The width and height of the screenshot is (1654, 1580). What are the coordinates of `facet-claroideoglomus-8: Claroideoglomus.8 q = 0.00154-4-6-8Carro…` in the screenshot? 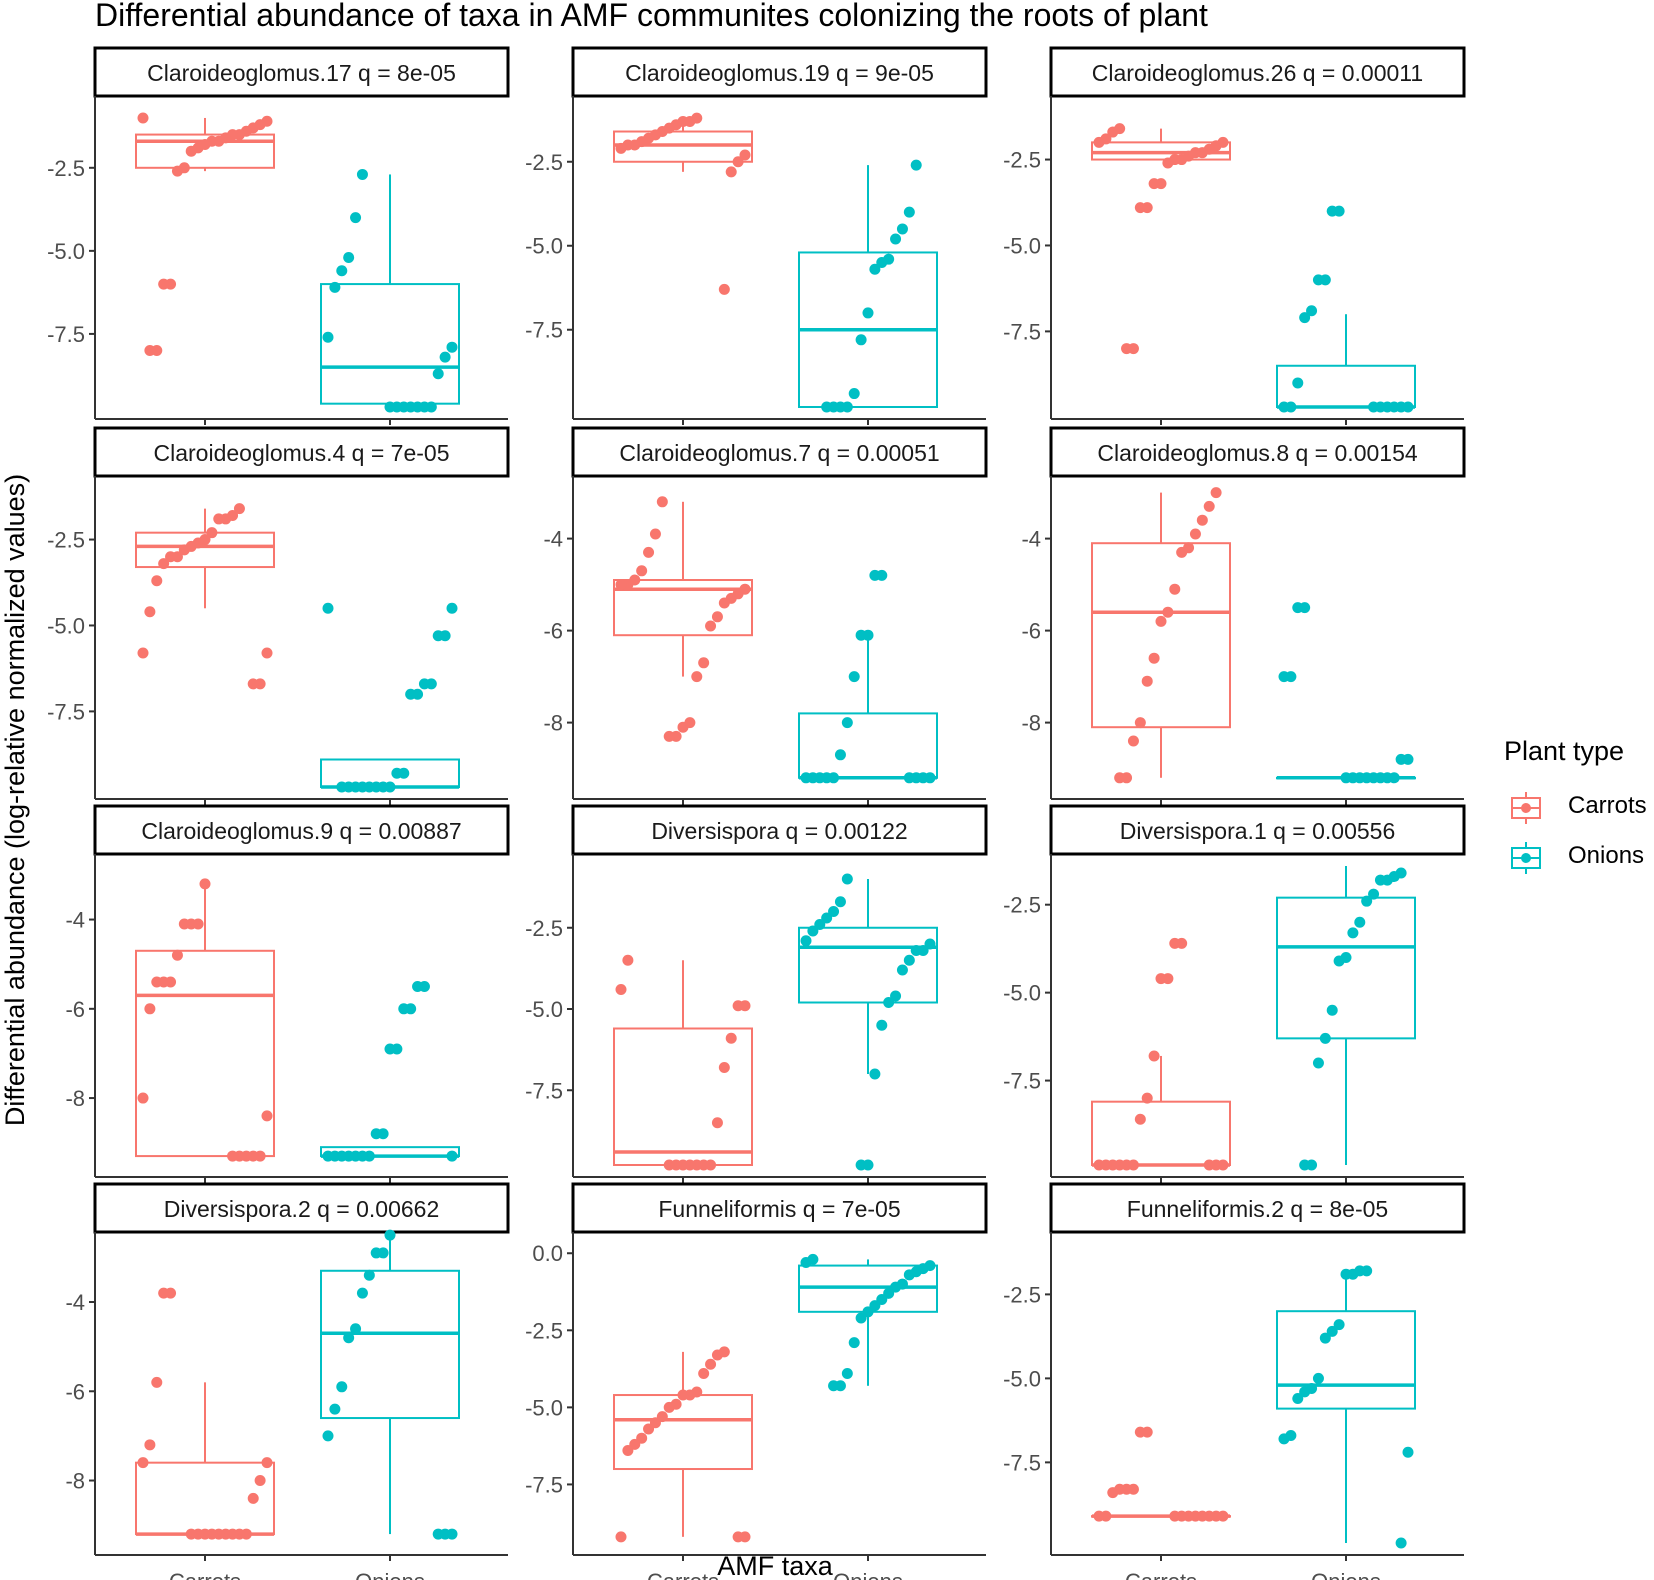 It's located at (1243, 632).